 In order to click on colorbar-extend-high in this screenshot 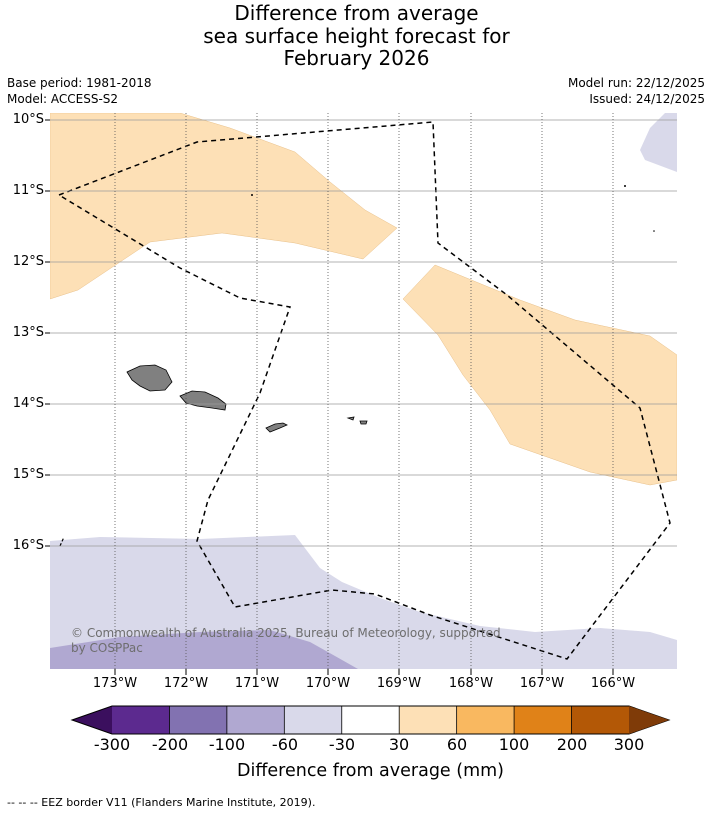, I will do `click(649, 720)`.